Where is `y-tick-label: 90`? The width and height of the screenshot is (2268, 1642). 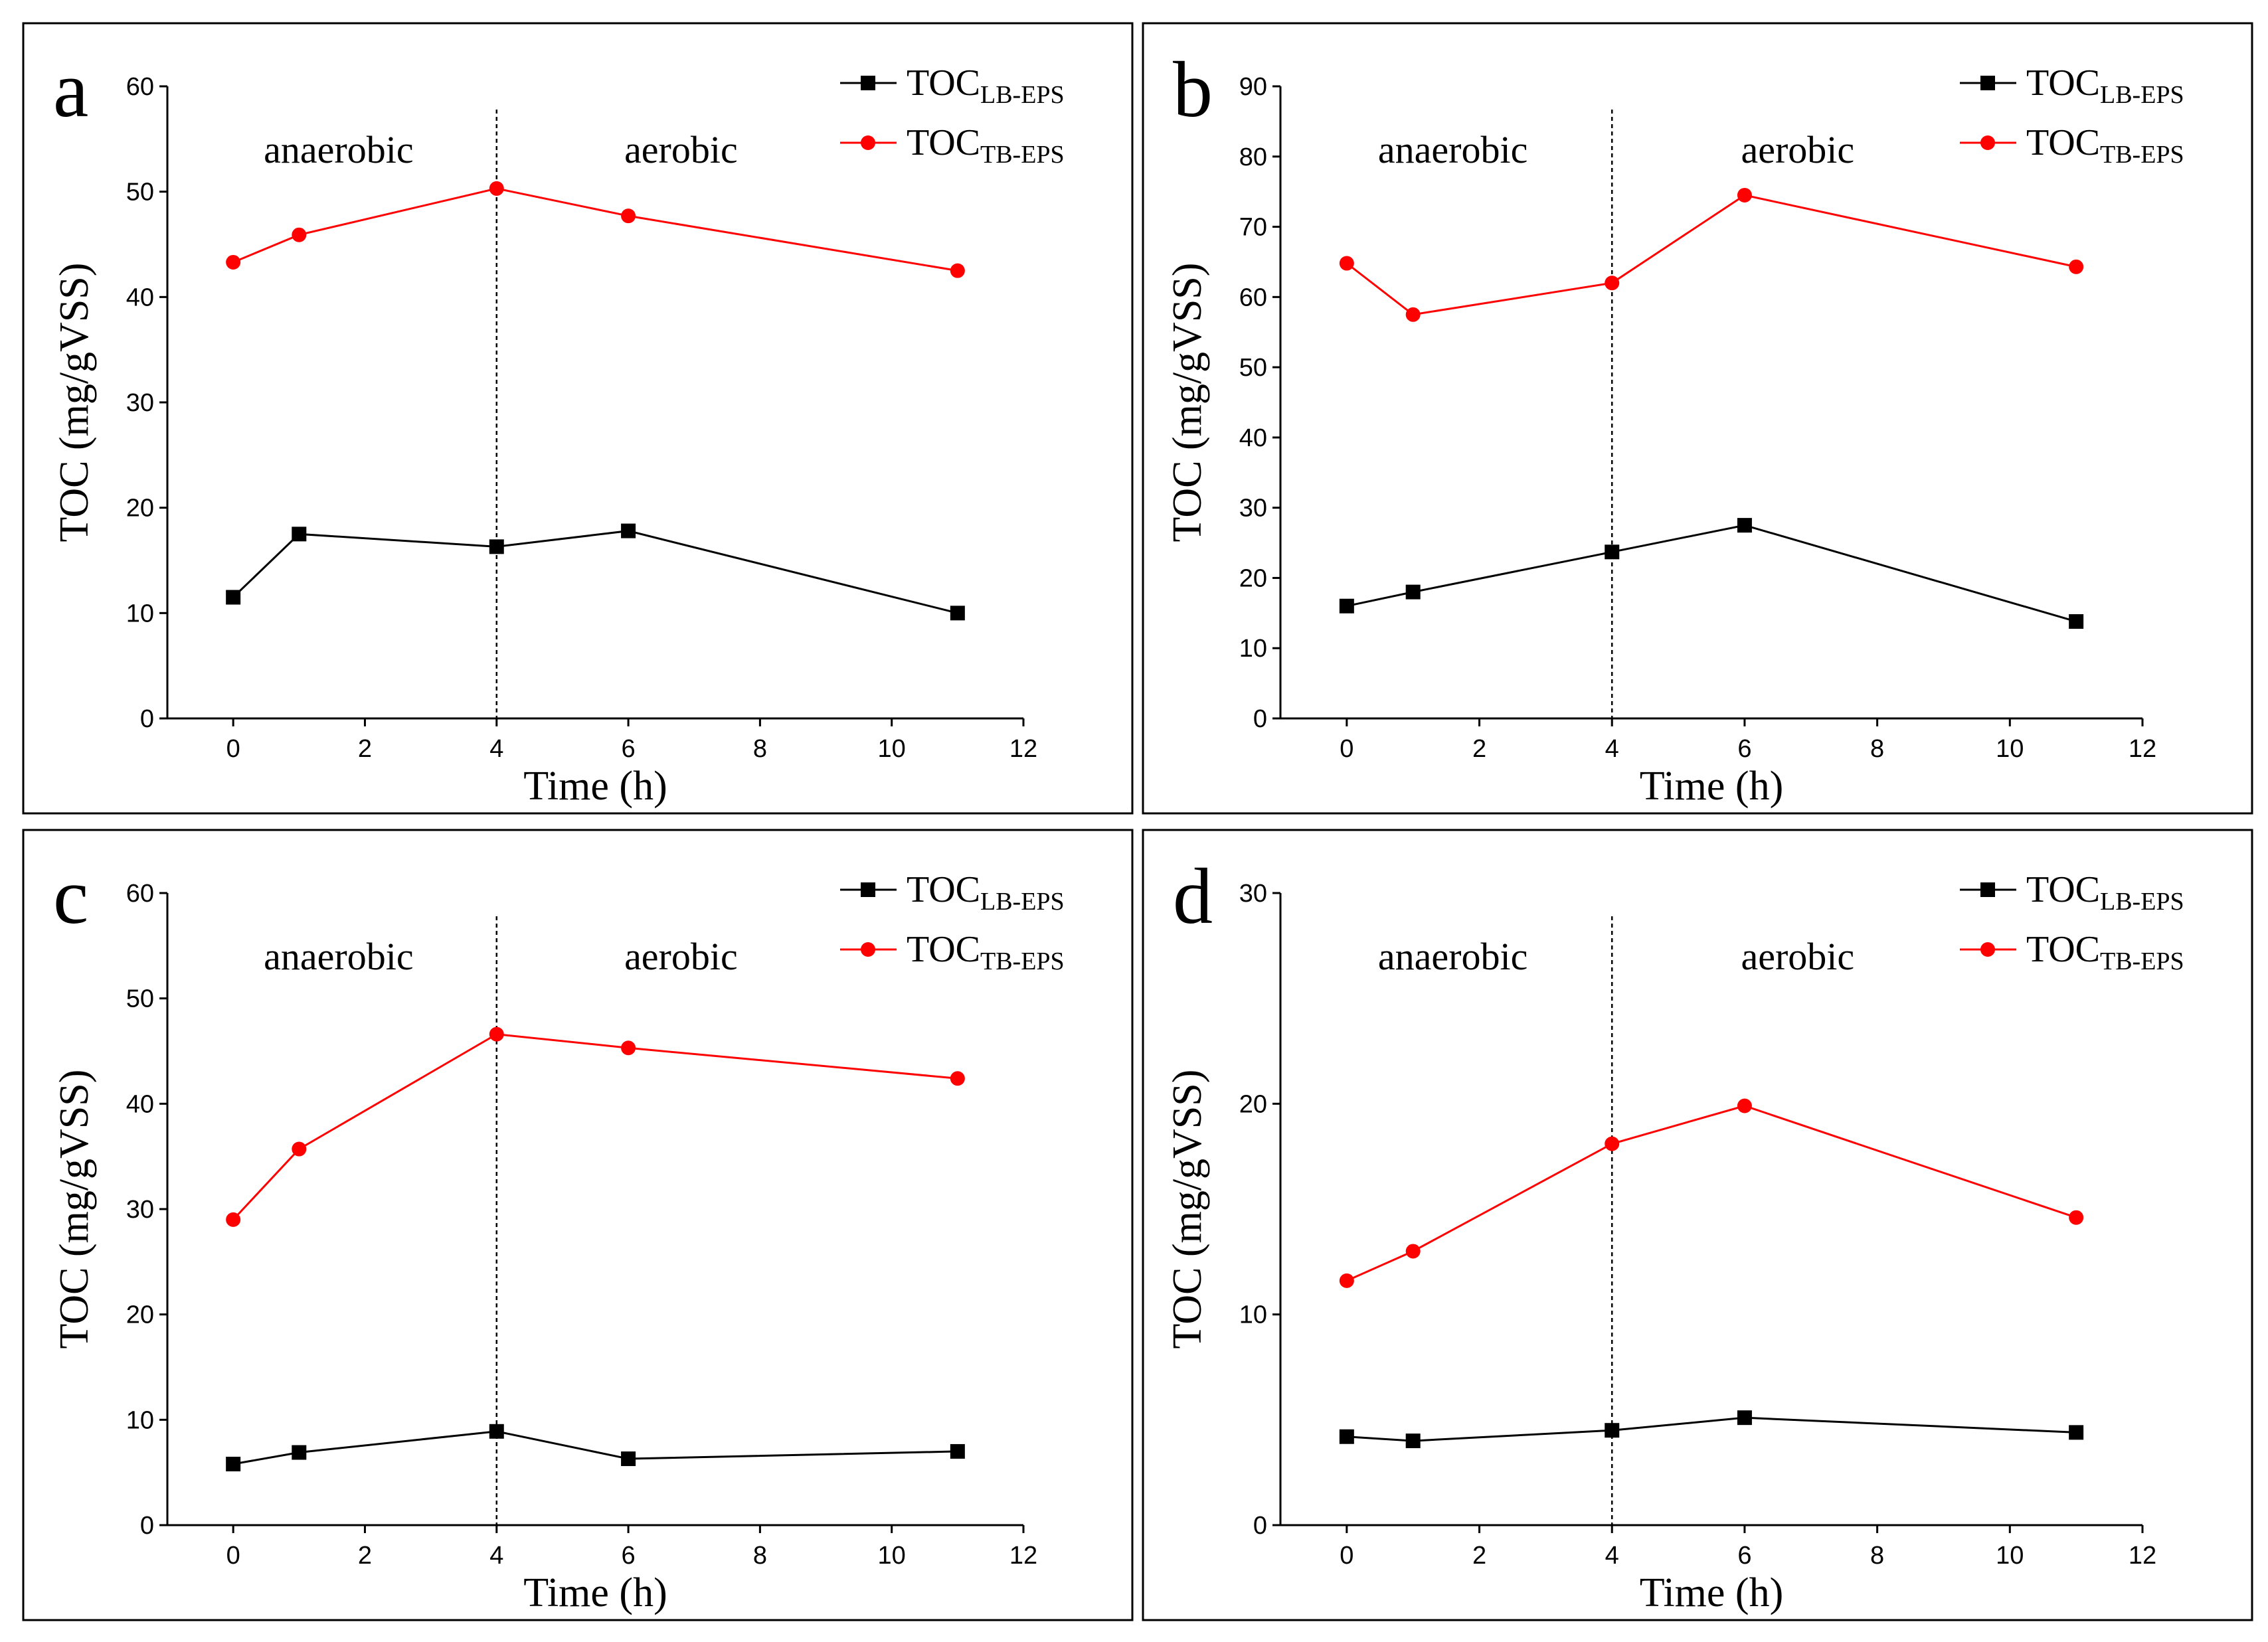
y-tick-label: 90 is located at coordinates (1253, 87).